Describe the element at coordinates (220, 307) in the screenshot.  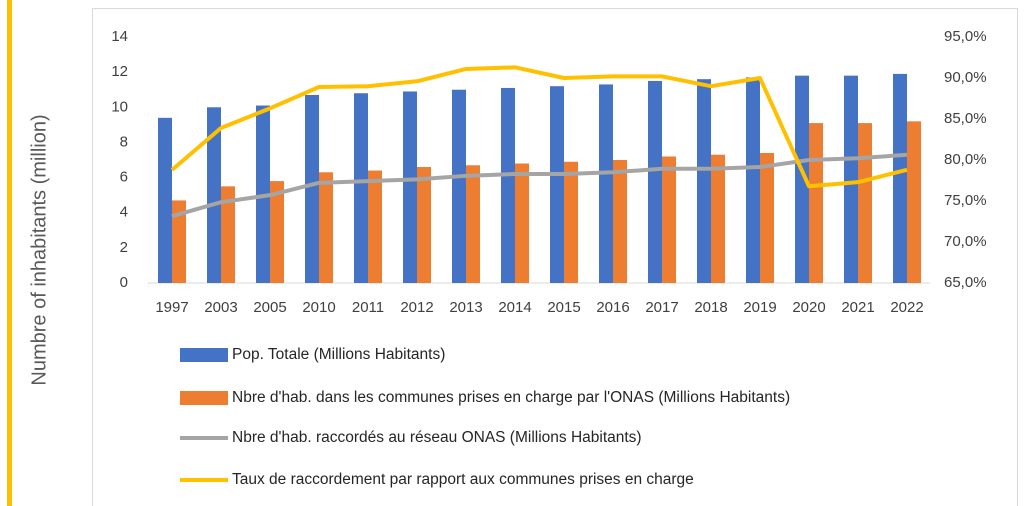
I see `x-tick-label: 2003` at that location.